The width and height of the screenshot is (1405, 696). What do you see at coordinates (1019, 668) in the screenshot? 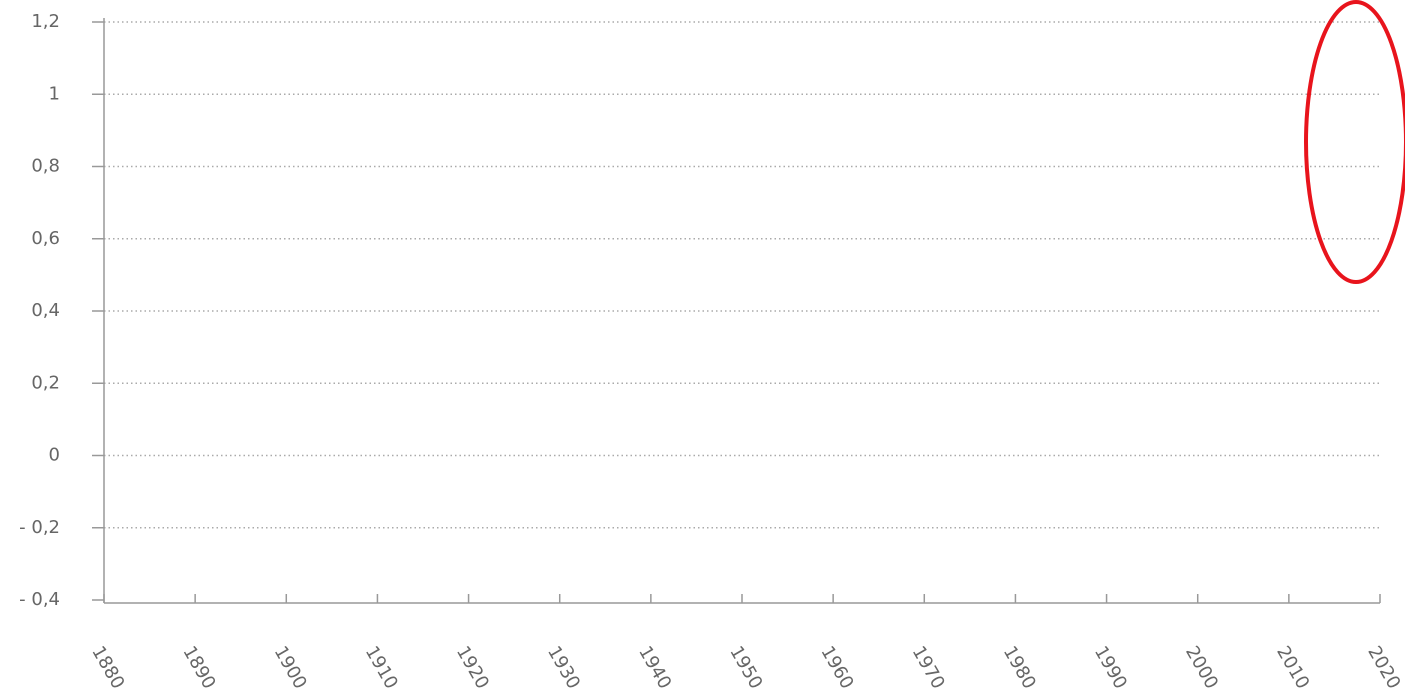
I see `x-tick-label: 1980` at bounding box center [1019, 668].